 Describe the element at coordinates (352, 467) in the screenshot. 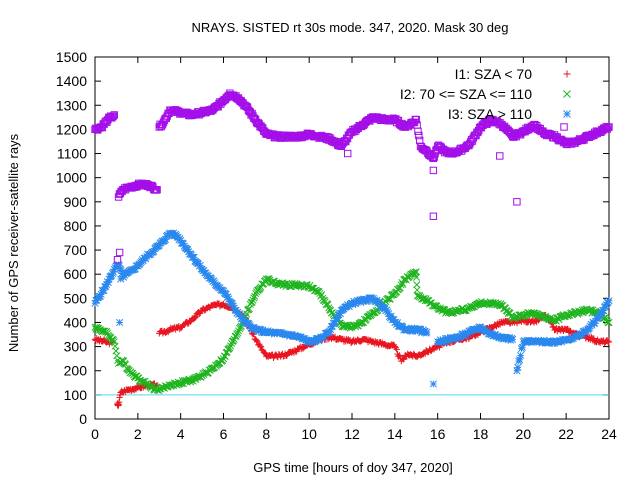

I see `x-axis-label: GPS time [hours of doy 347, 2020]` at that location.